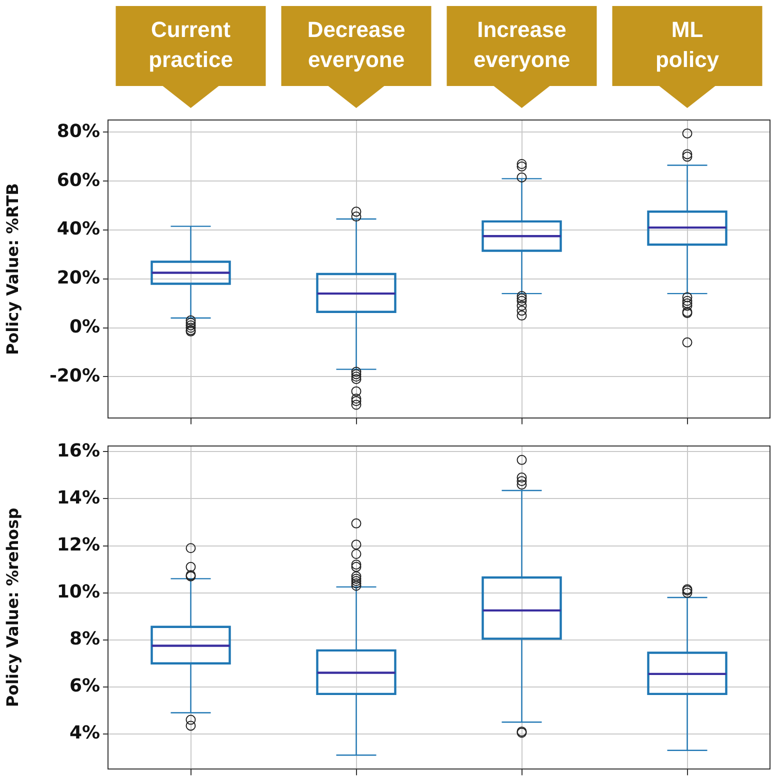 The height and width of the screenshot is (783, 776). What do you see at coordinates (12, 269) in the screenshot?
I see `y-axis-title: Policy Value: %RTB` at bounding box center [12, 269].